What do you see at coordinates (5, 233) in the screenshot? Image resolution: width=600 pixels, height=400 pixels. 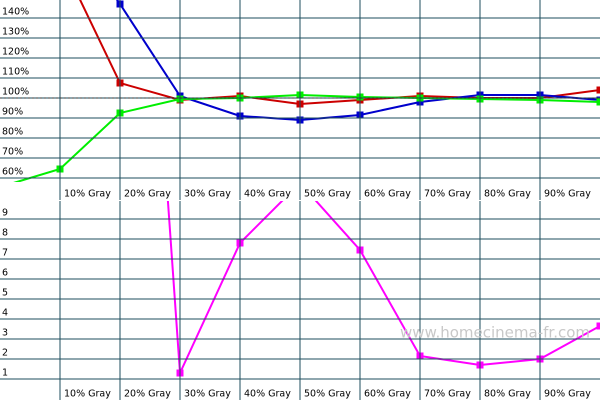 I see `y-tick-label: 8` at bounding box center [5, 233].